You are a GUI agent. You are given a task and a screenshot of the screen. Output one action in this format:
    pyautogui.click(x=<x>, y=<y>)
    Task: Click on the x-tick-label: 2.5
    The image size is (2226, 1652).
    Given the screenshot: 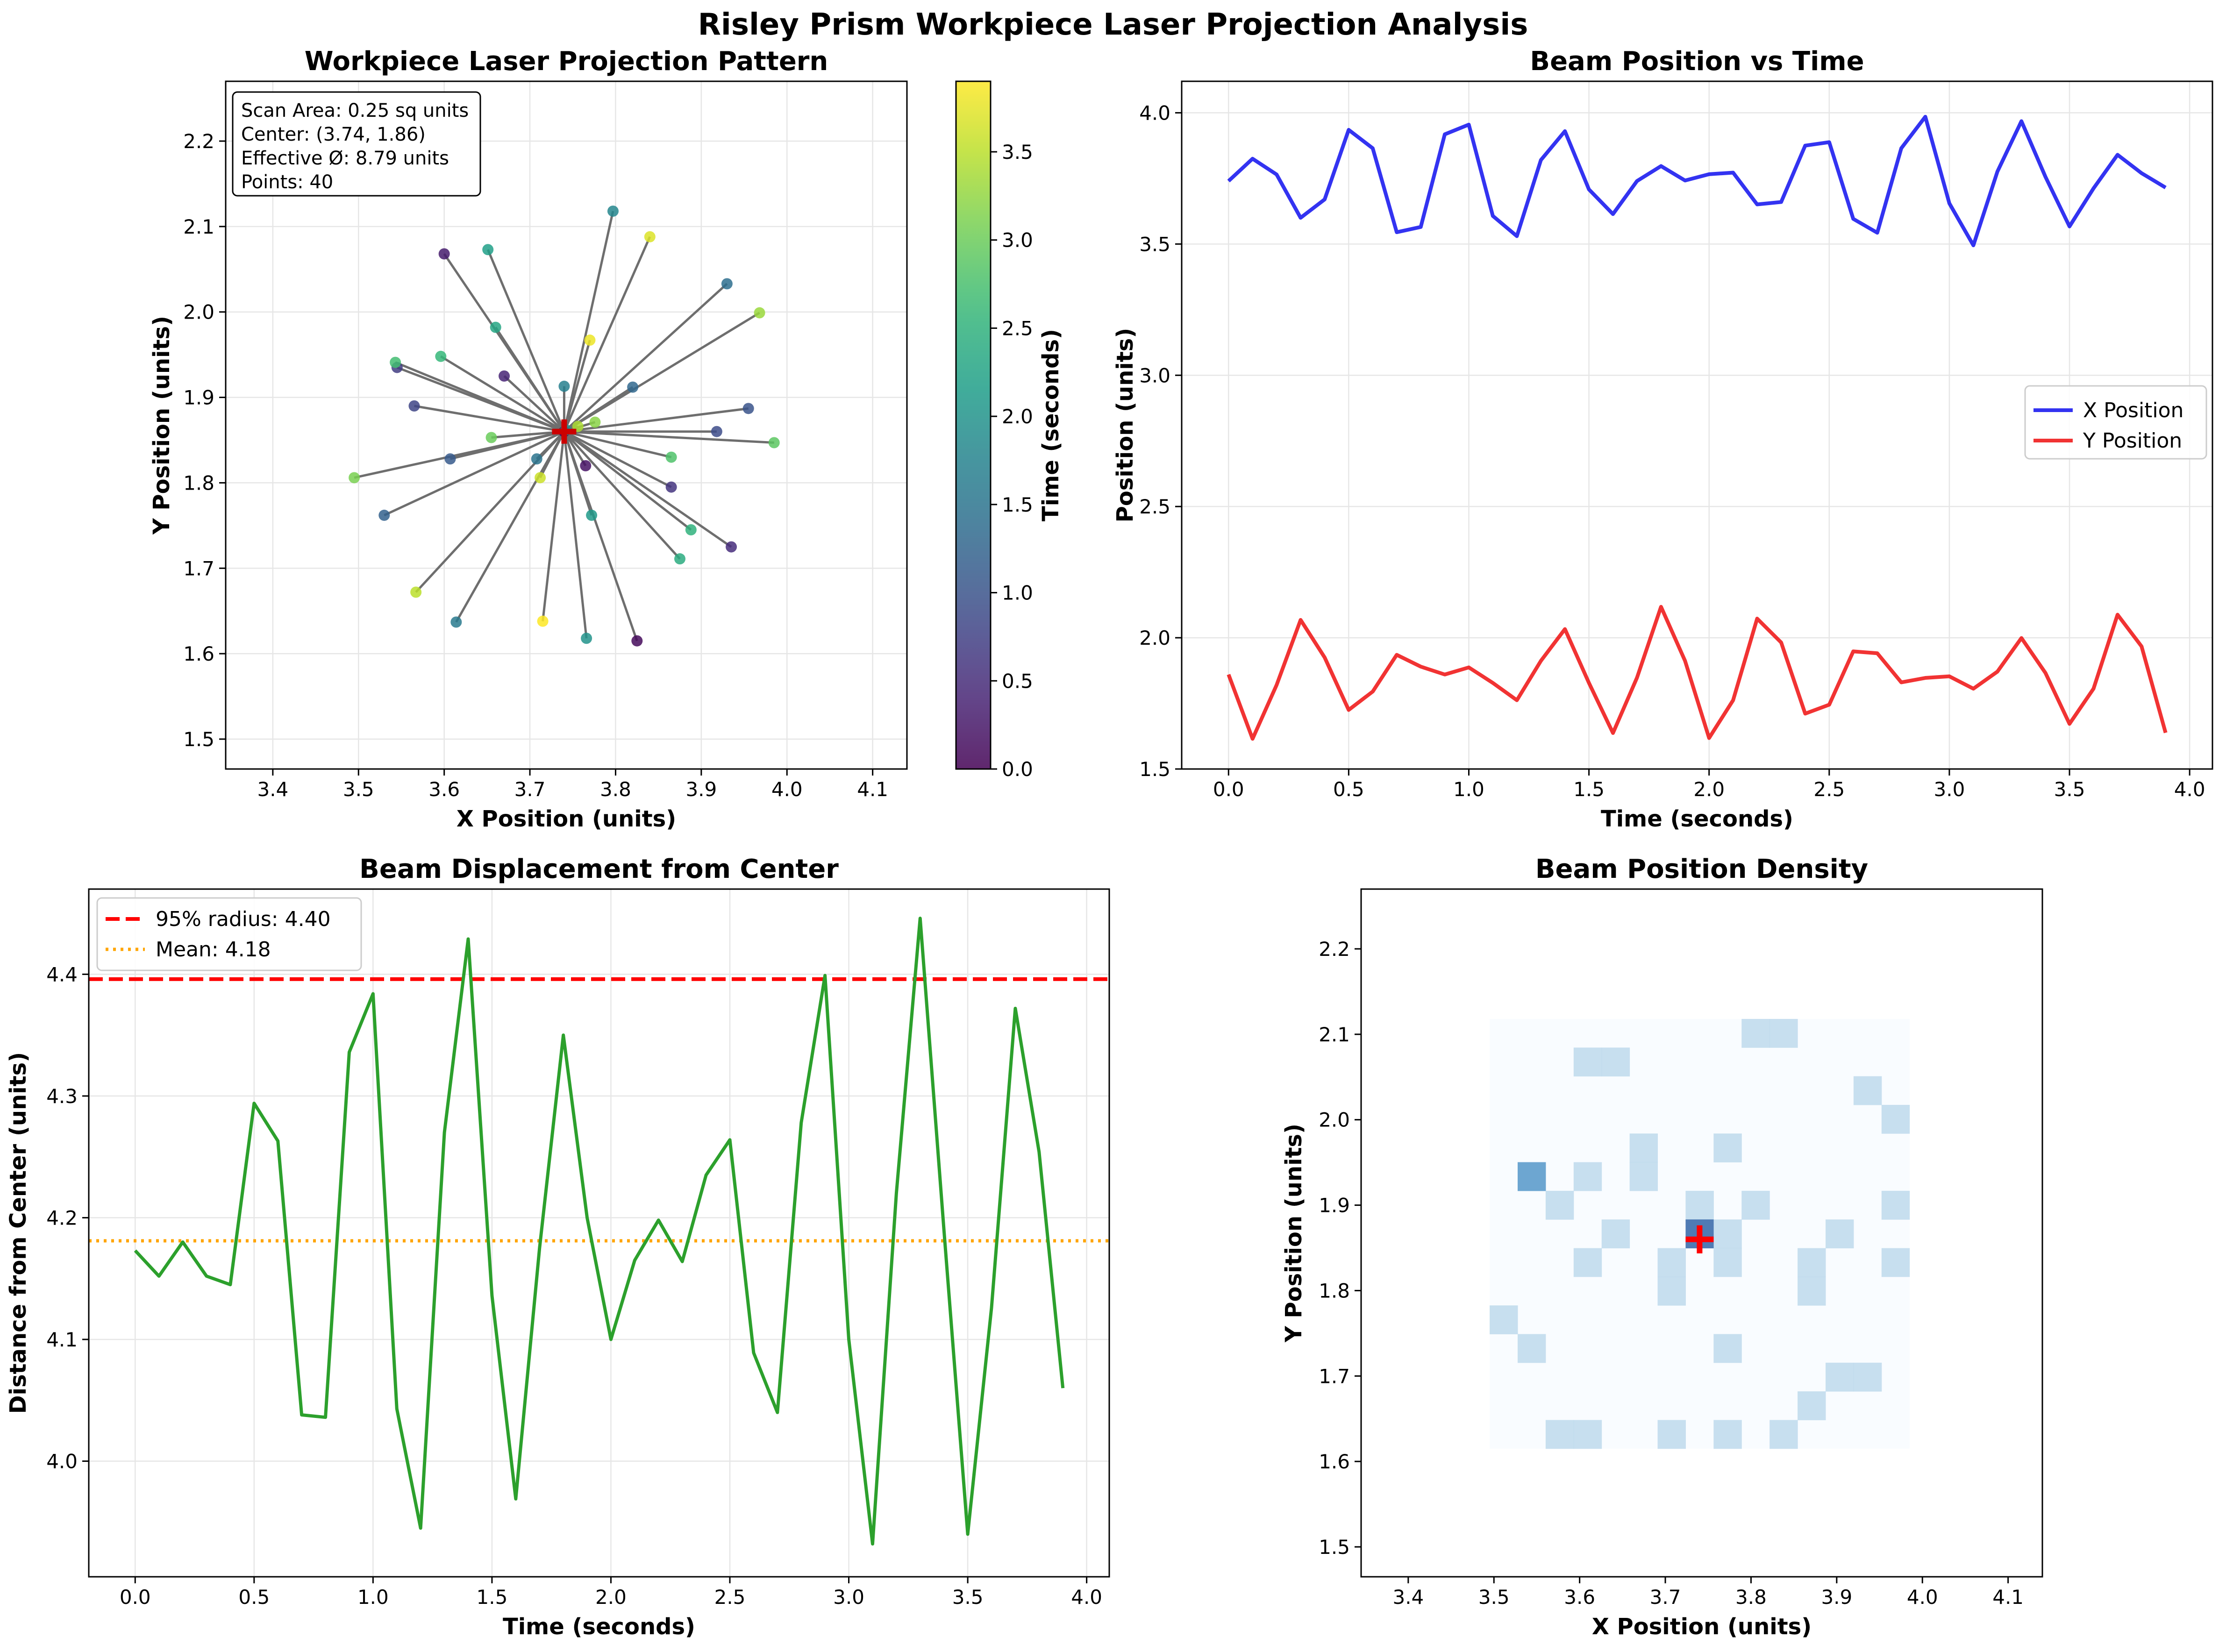 What is the action you would take?
    pyautogui.click(x=730, y=1598)
    